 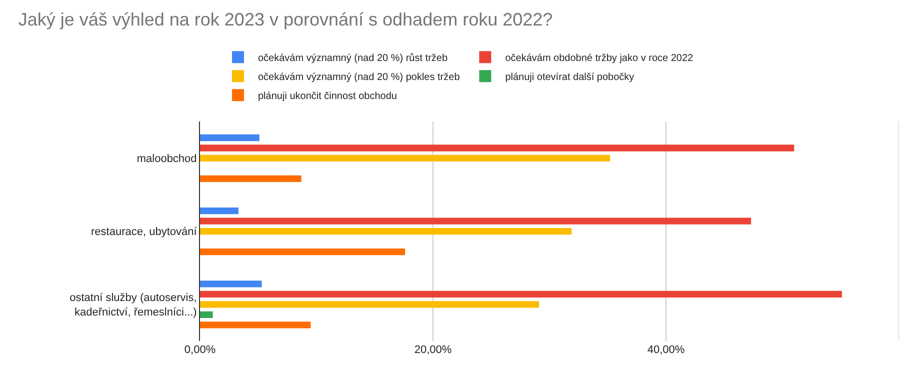 What do you see at coordinates (285, 20) in the screenshot?
I see `chart-title: Jaký je váš výhled na rok 2023 v porovnání s odhadem roku 2022?` at bounding box center [285, 20].